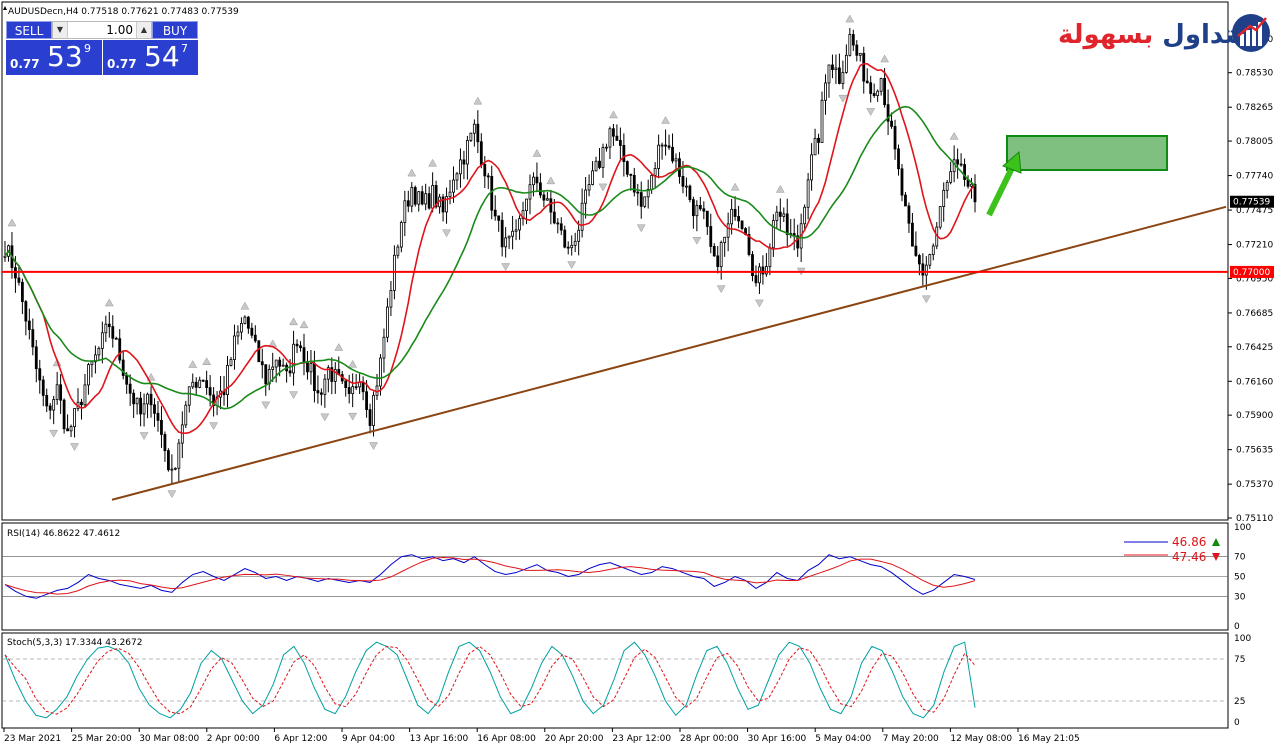 Image resolution: width=1276 pixels, height=748 pixels. I want to click on sell-price: 0.77 53 9, so click(54, 57).